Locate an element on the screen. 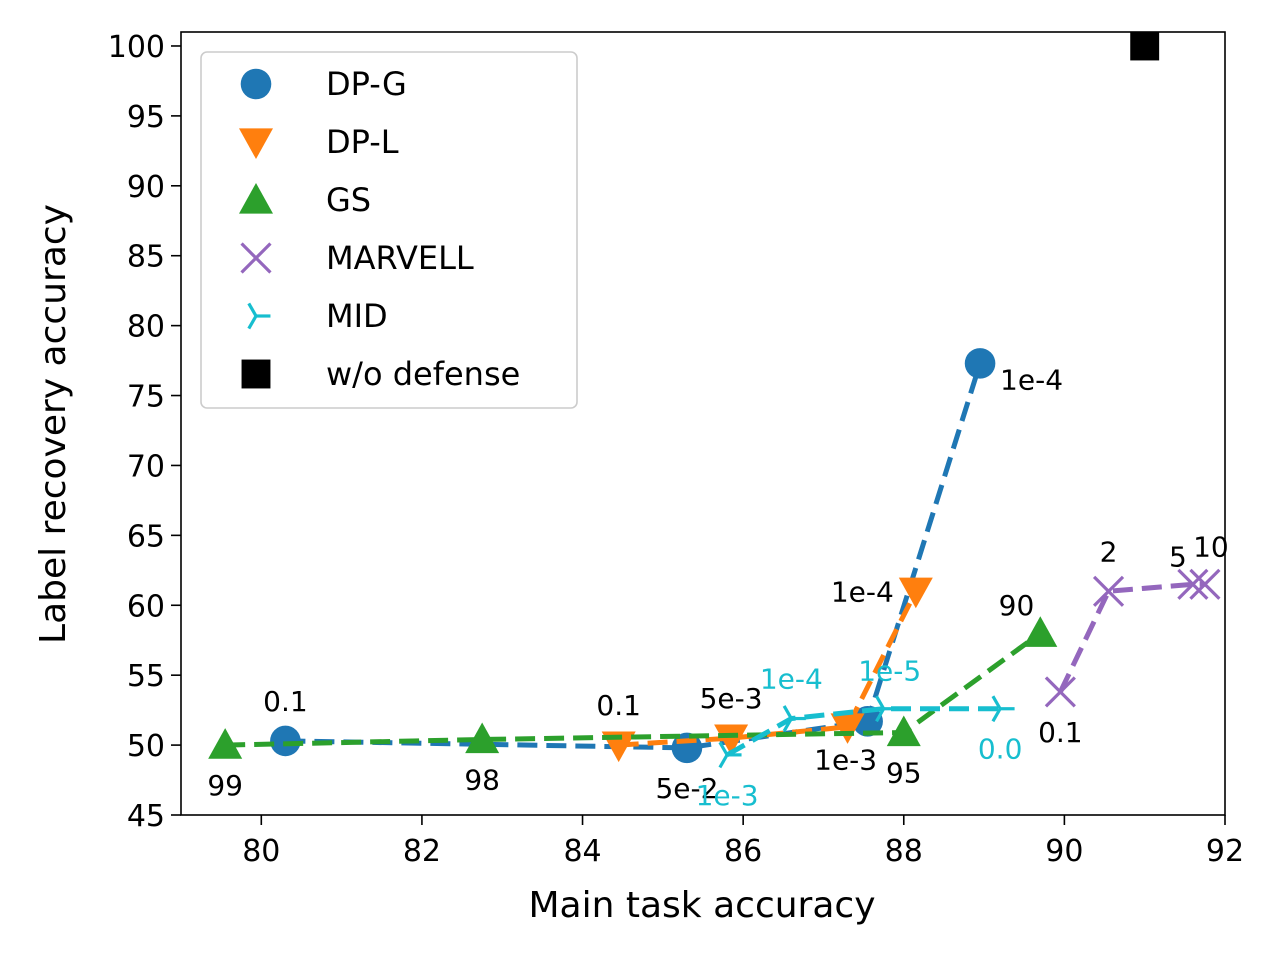  data-label: 10 is located at coordinates (1211, 546).